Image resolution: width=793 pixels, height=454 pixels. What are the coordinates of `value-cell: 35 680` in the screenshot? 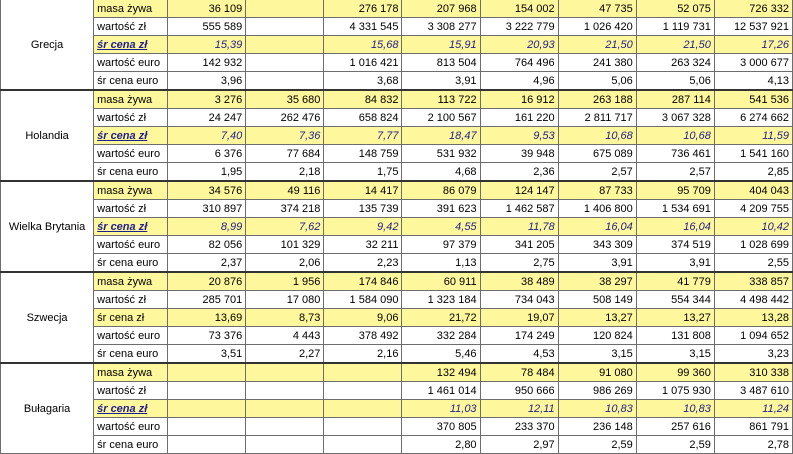 It's located at (285, 99).